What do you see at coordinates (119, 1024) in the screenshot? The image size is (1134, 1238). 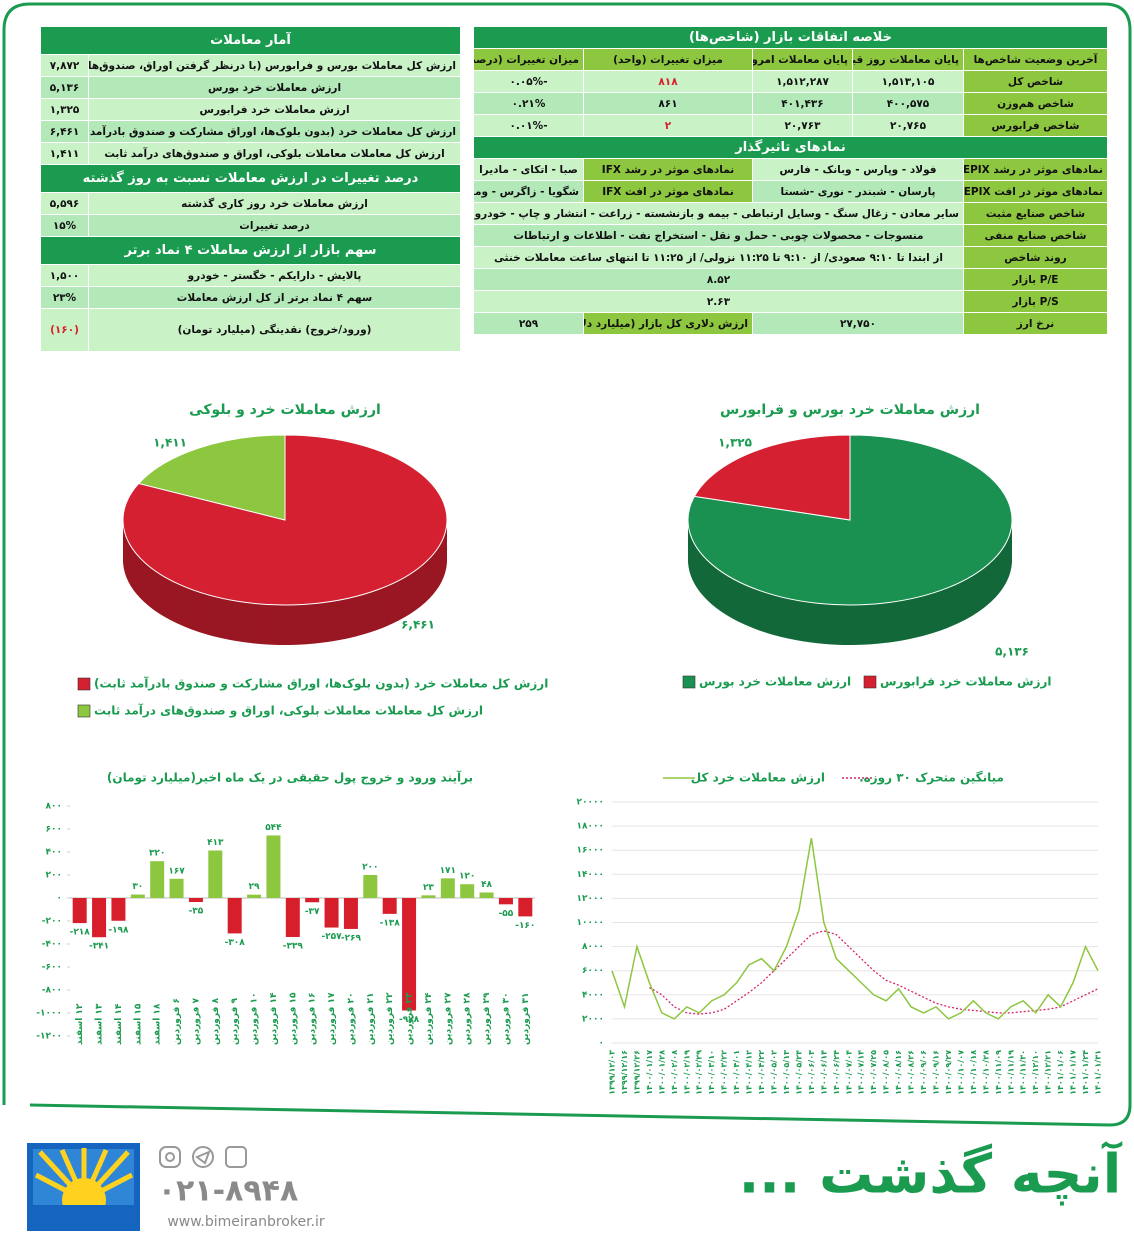 I see `x-tick-label: ۱۴ اسفند` at bounding box center [119, 1024].